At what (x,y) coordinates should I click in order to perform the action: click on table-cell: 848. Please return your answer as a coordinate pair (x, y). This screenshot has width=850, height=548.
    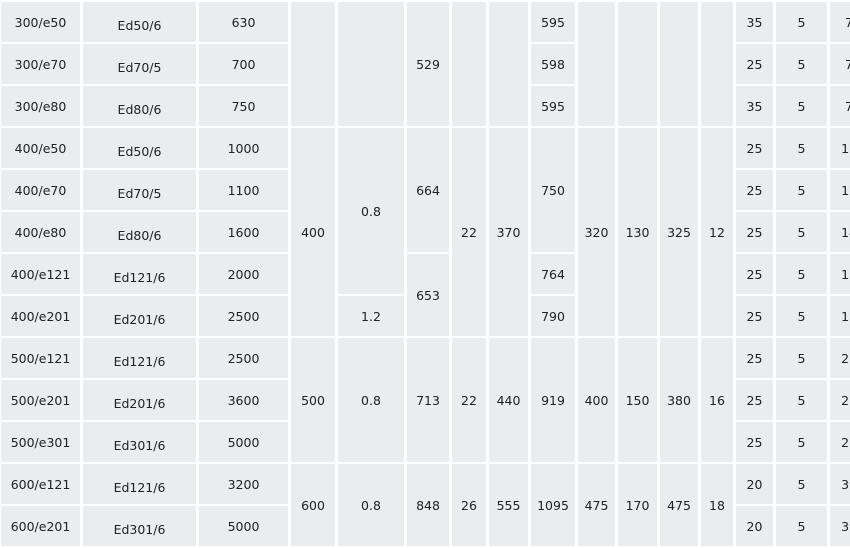
    Looking at the image, I should click on (428, 505).